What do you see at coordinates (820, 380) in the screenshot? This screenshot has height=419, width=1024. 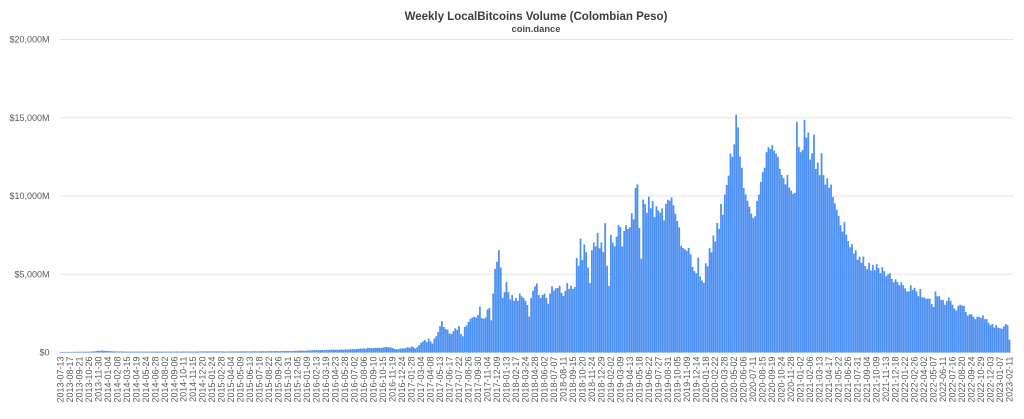 I see `svg-text: 2021-03-13` at bounding box center [820, 380].